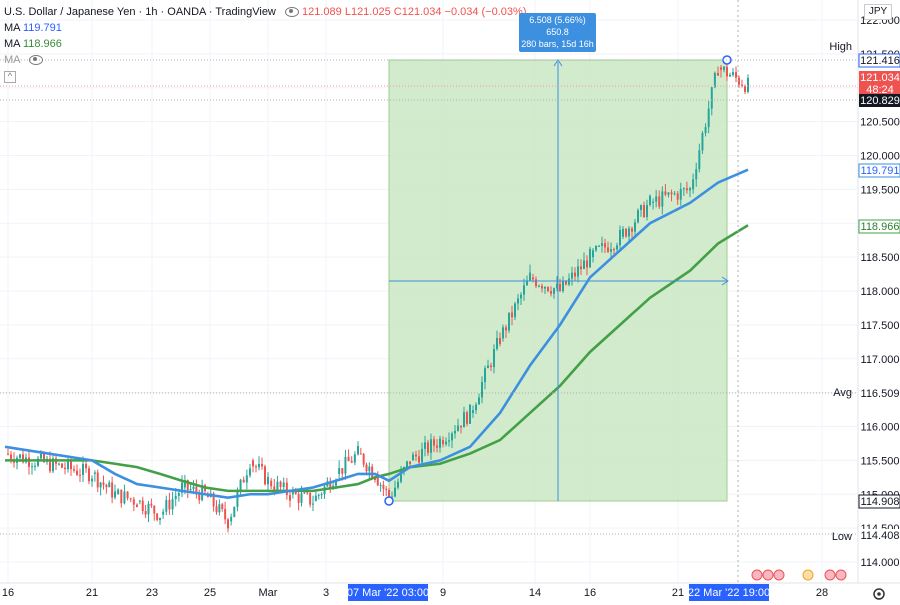  What do you see at coordinates (880, 258) in the screenshot?
I see `price-tick-label: 118.500` at bounding box center [880, 258].